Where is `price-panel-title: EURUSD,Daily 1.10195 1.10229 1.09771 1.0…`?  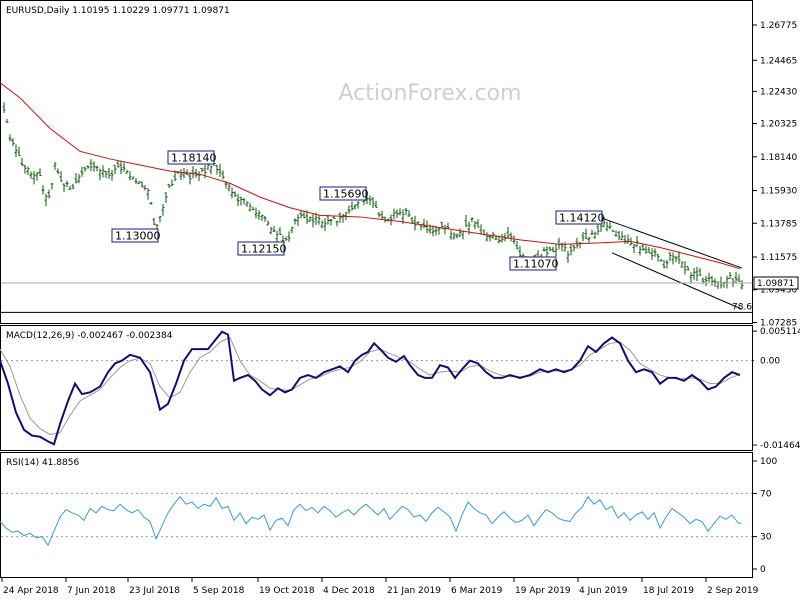 price-panel-title: EURUSD,Daily 1.10195 1.10229 1.09771 1.0… is located at coordinates (118, 11).